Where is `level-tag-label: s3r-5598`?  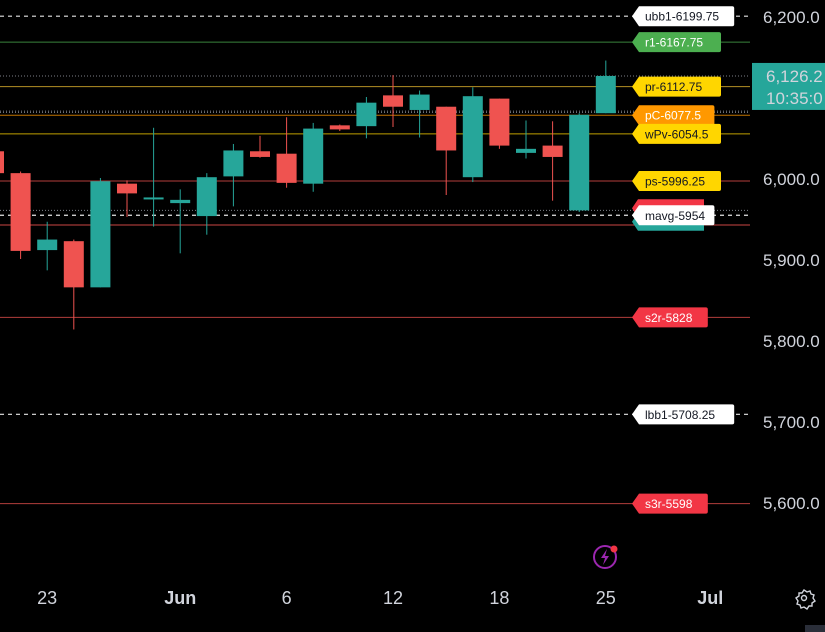
level-tag-label: s3r-5598 is located at coordinates (669, 504).